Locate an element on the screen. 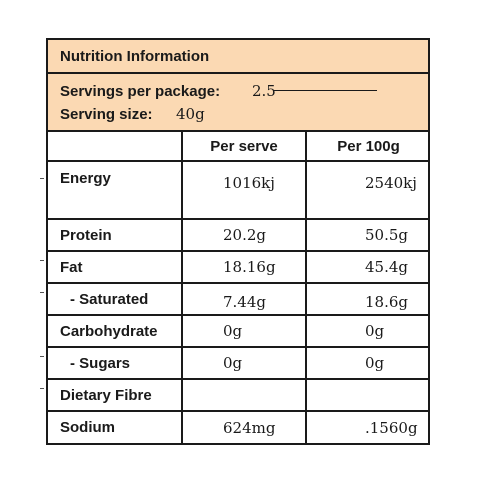 This screenshot has width=480, height=480. per-100g-value: 45.4g is located at coordinates (367, 267).